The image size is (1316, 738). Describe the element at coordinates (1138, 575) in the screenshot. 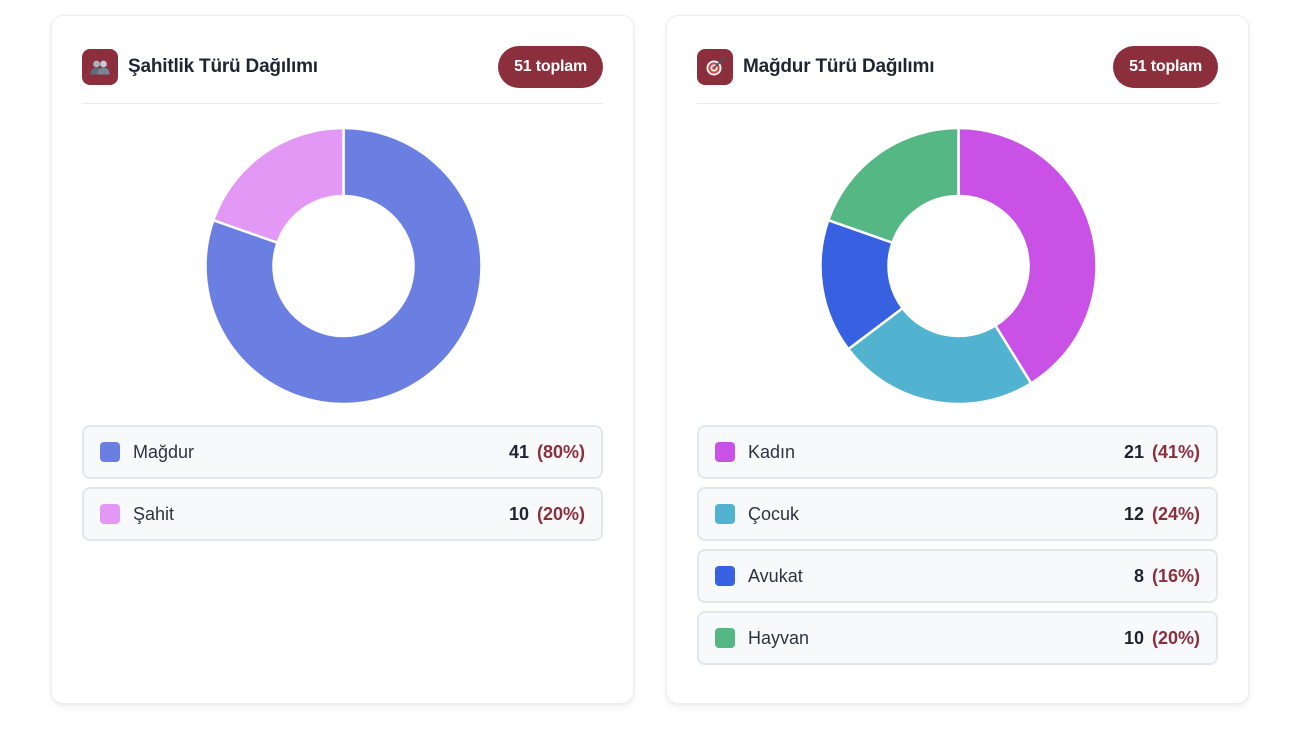

I see `legend-value: 8` at that location.